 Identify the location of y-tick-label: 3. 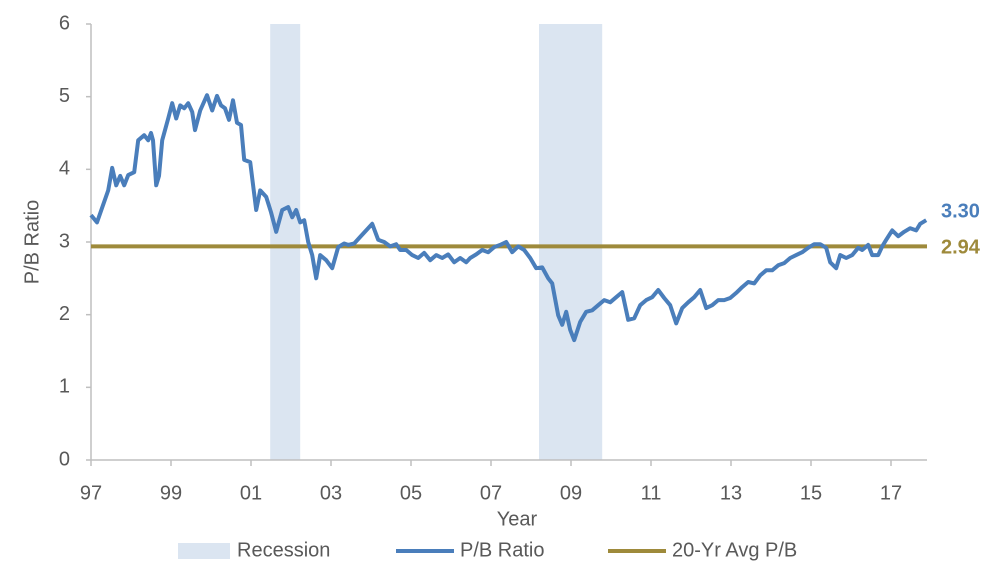
(64, 241).